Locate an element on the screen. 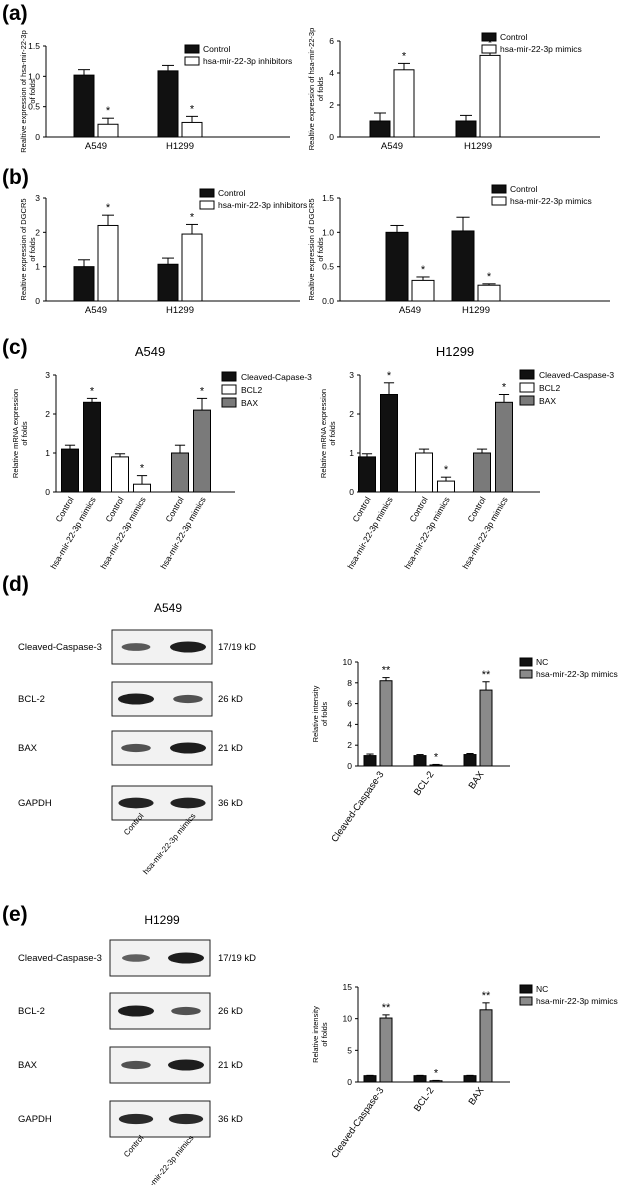 The width and height of the screenshot is (623, 1185). category-label: BAX is located at coordinates (477, 780).